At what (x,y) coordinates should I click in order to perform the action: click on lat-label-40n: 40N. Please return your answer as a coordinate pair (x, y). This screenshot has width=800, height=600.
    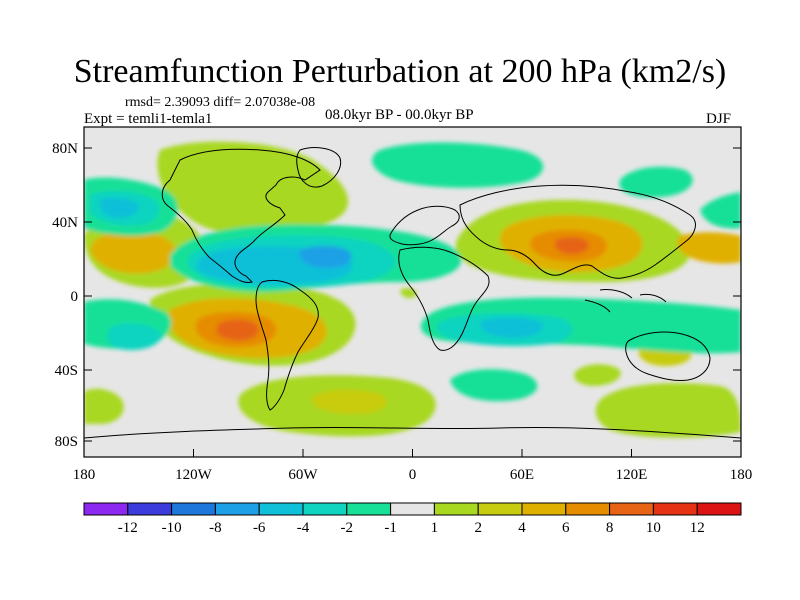
    Looking at the image, I should click on (65, 223).